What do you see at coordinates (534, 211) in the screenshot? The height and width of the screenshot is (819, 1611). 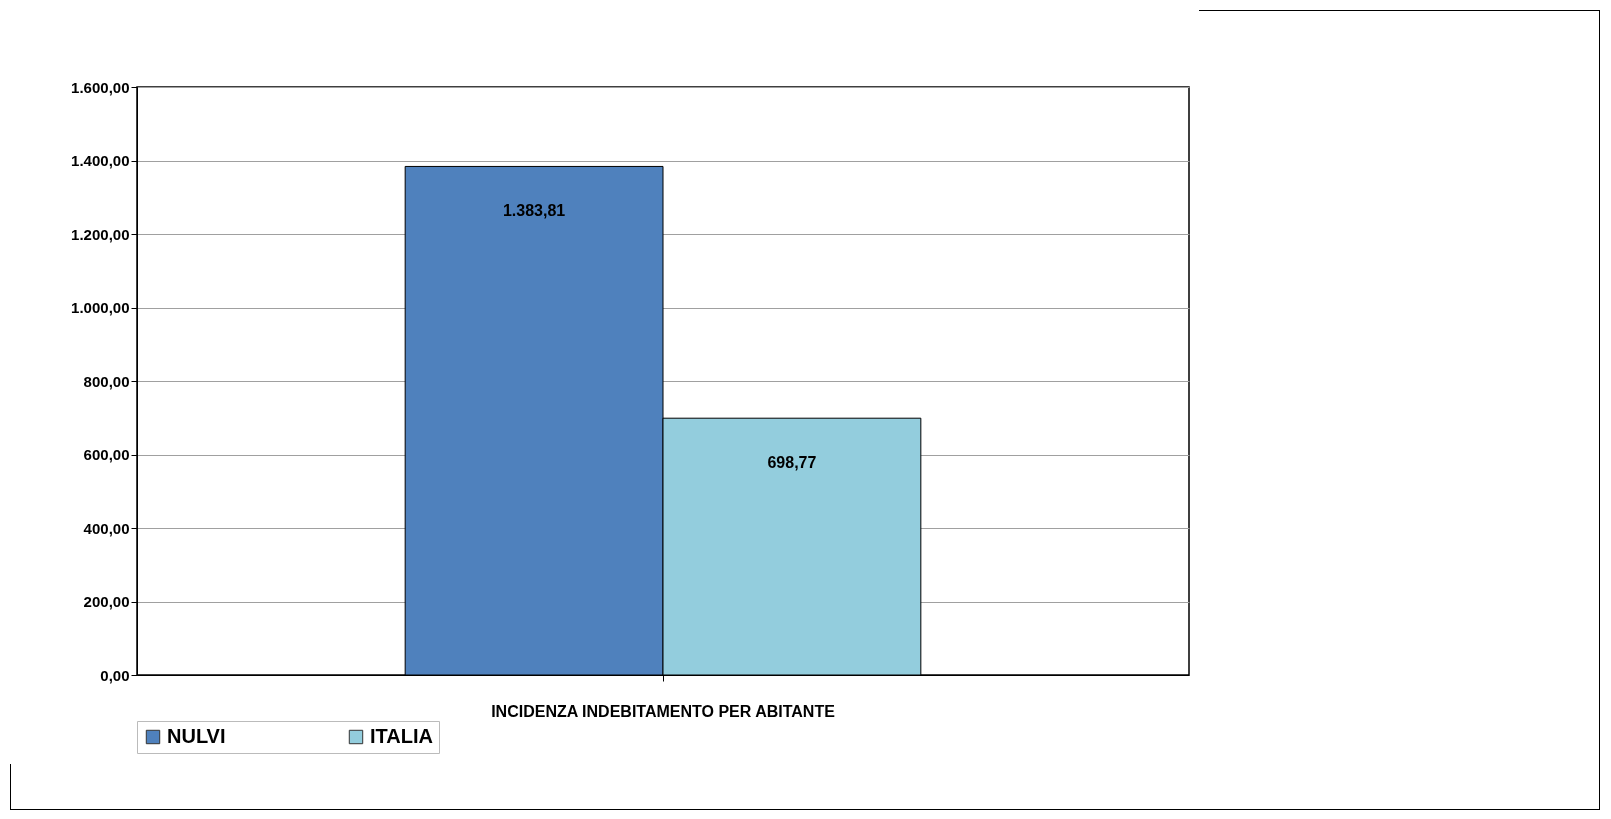 I see `data-label: 1.383,81` at bounding box center [534, 211].